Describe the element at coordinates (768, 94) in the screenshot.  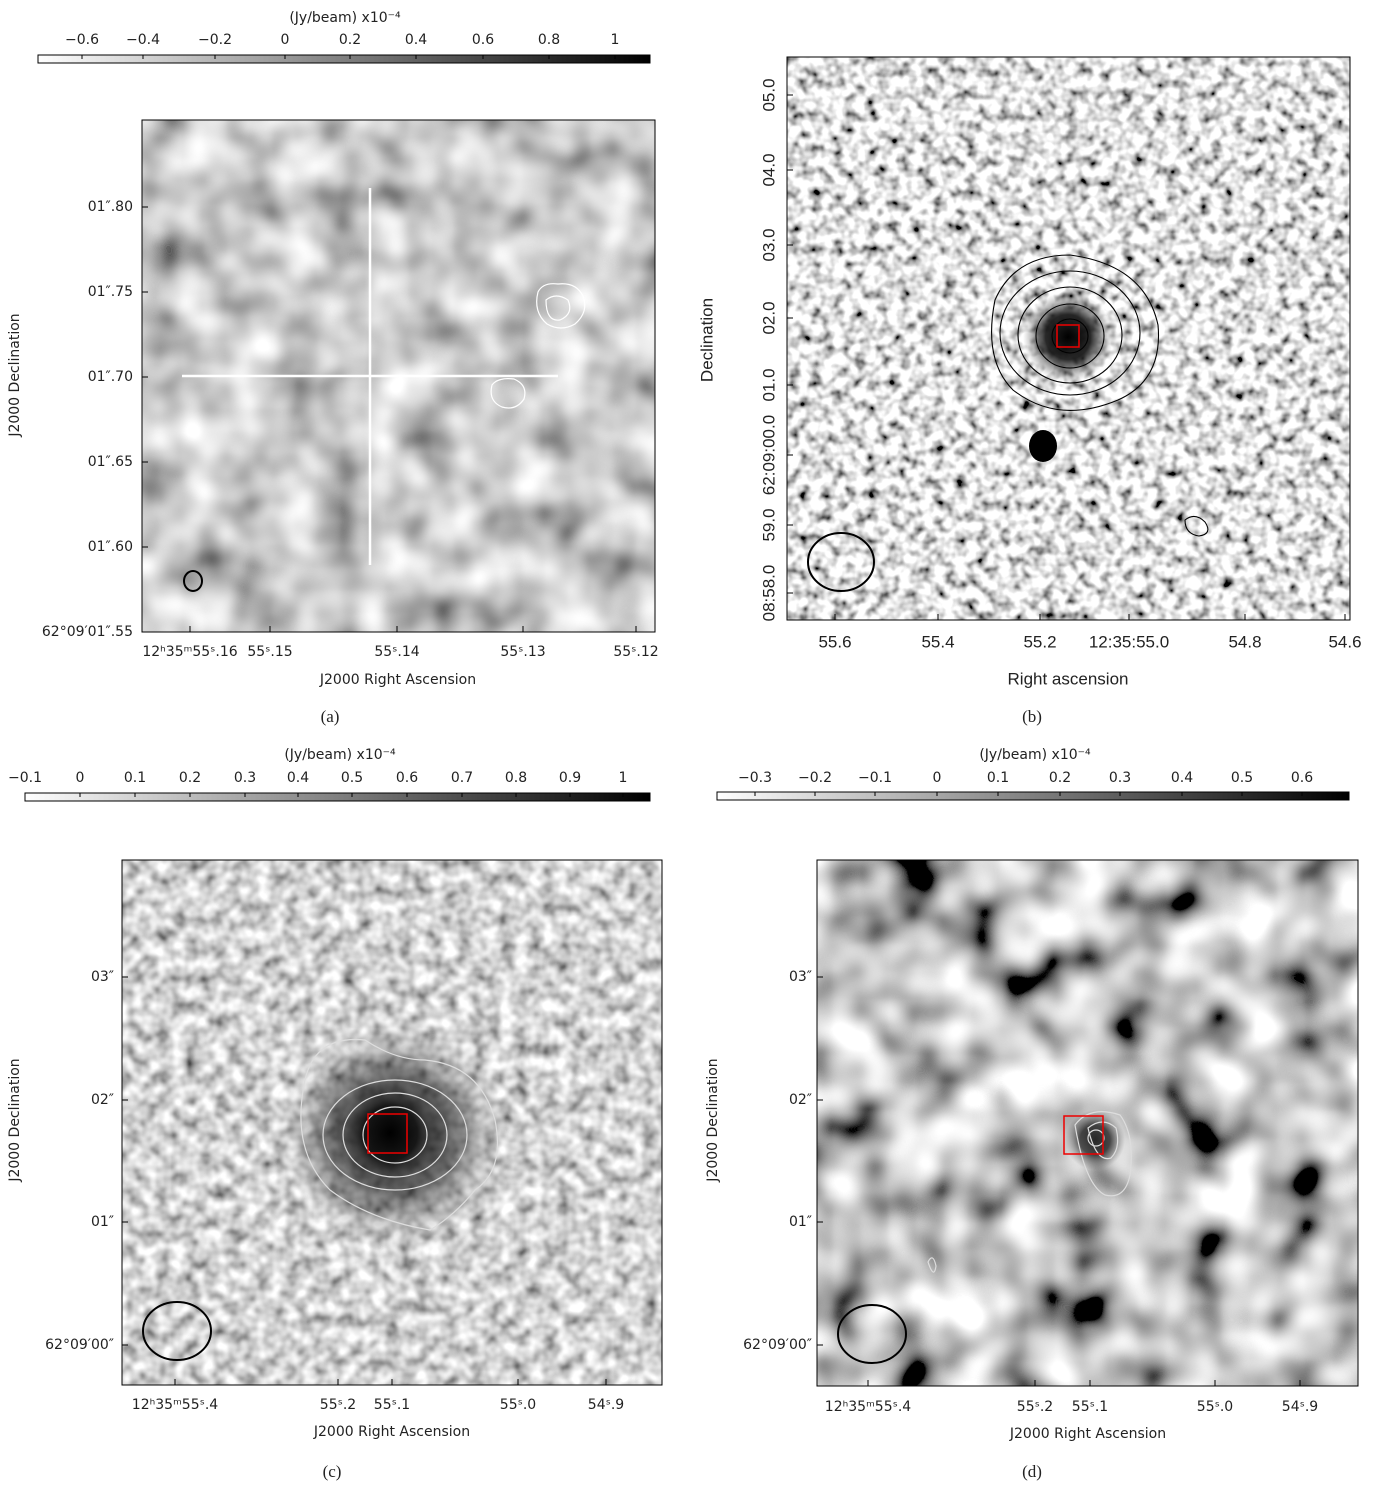
I see `y-tick-label: 05.0` at that location.